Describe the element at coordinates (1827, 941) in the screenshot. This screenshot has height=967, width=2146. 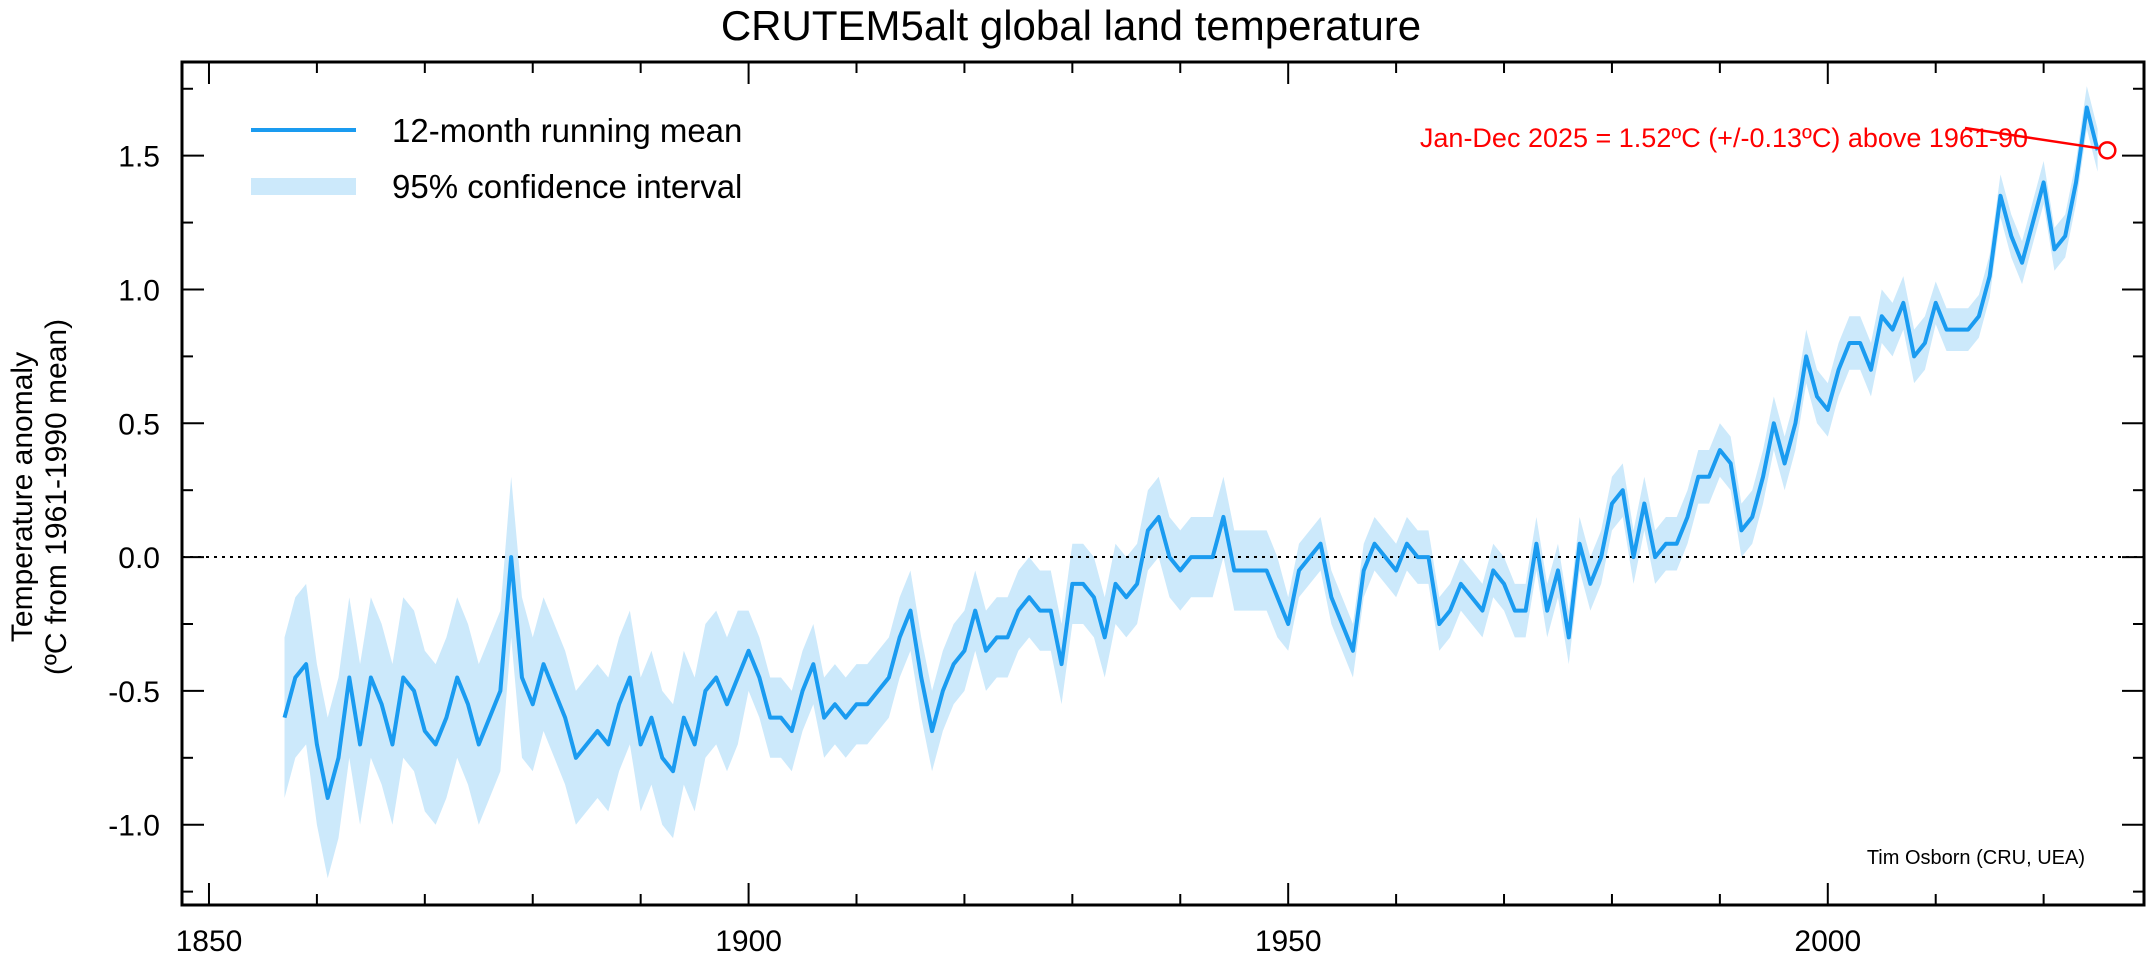
I see `x-tick-label: 2000` at that location.